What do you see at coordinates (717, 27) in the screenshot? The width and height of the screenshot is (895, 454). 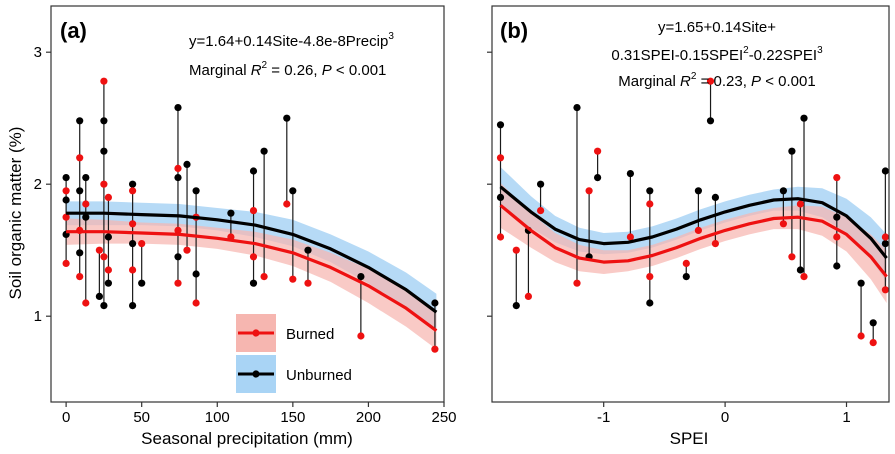 I see `equation-line-1: y=1.65+0.14Site+` at bounding box center [717, 27].